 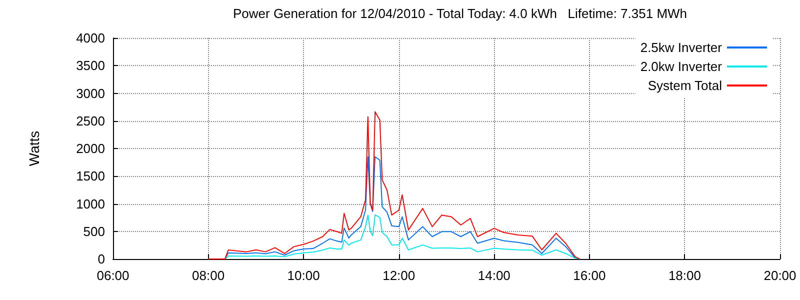 I want to click on y-tick-label: 2500, so click(x=90, y=120).